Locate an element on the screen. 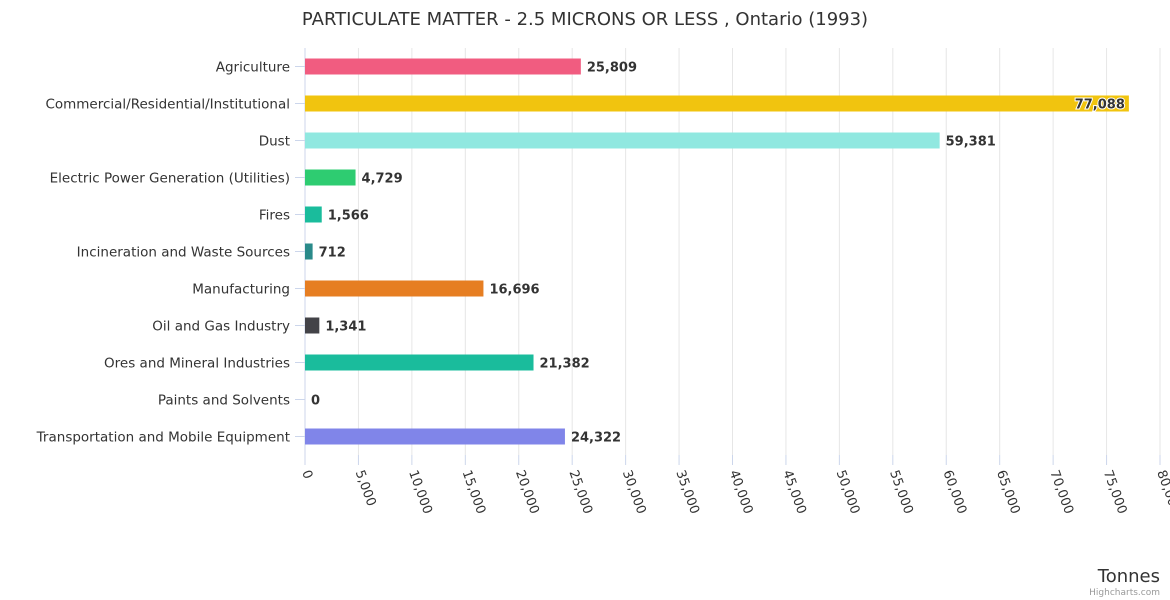 This screenshot has width=1170, height=600. tick-label: 55,000 is located at coordinates (901, 492).